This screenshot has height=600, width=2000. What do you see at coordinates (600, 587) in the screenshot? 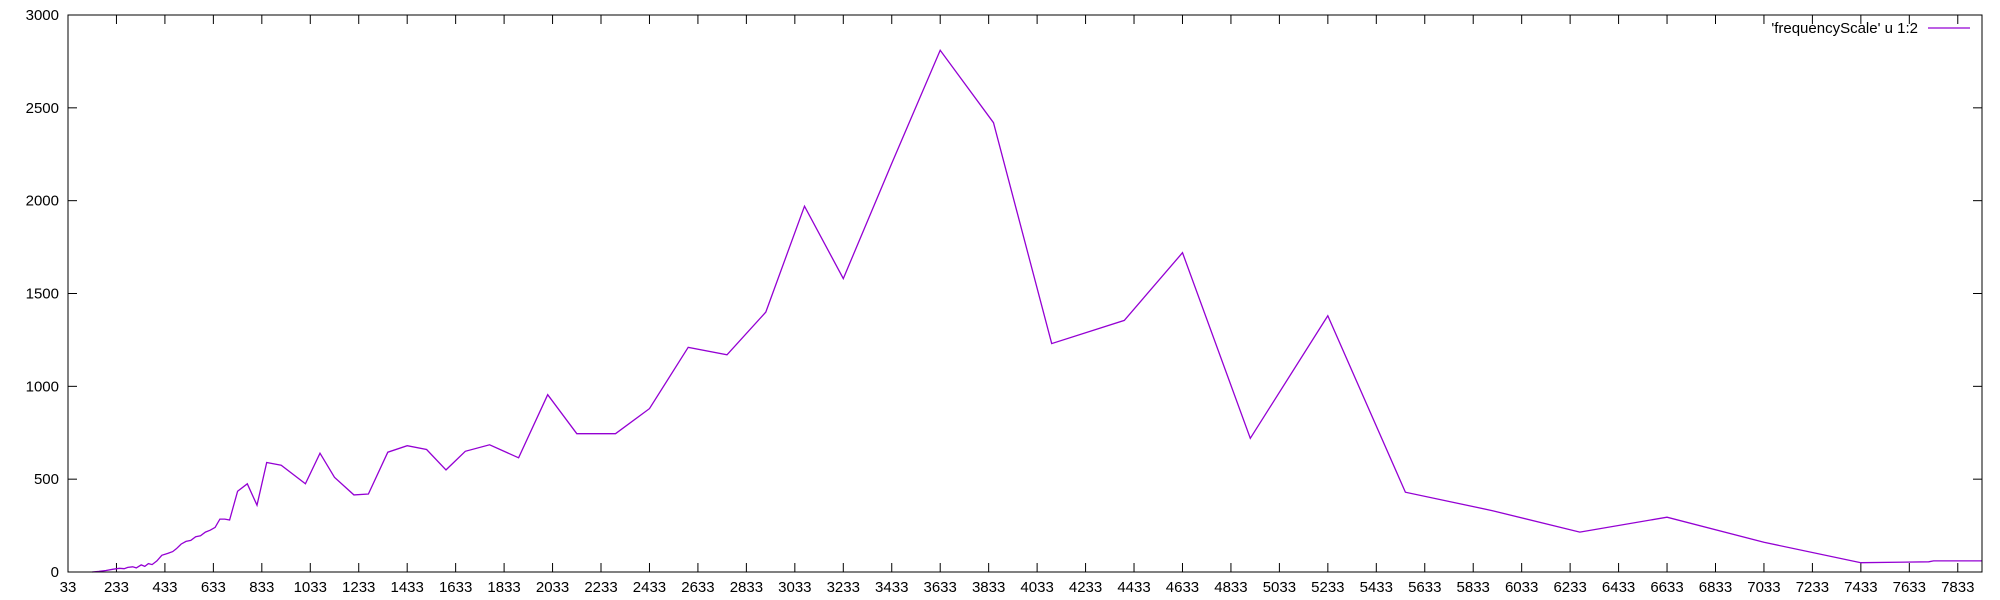
I see `x-tick-label: 2233` at bounding box center [600, 587].